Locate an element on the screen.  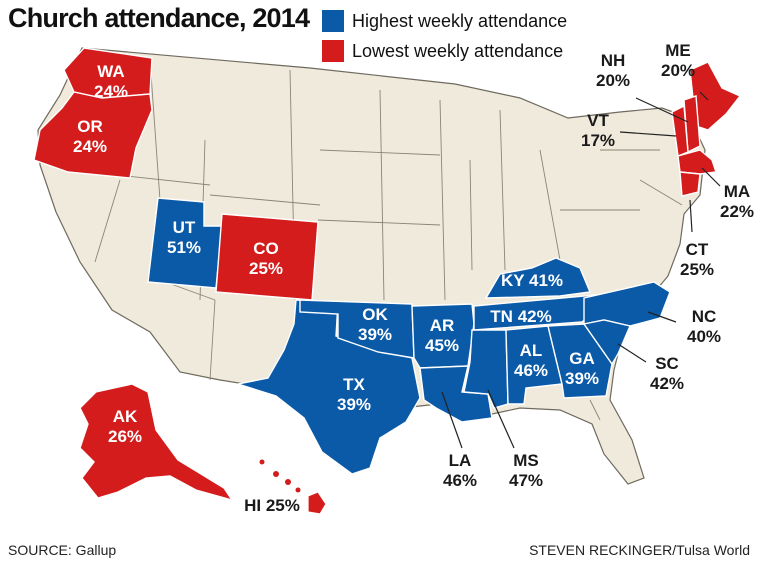
state-label-WA: WA 24% is located at coordinates (111, 82).